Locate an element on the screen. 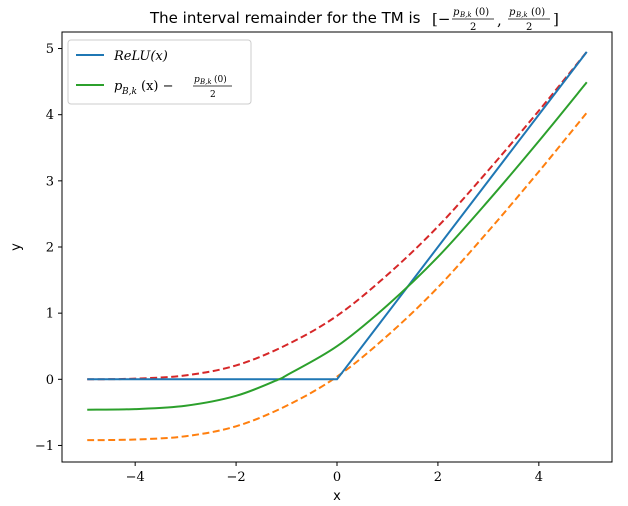 Image resolution: width=628 pixels, height=506 pixels. y-axis-ticks: −1 0 1 2 3 4 5 is located at coordinates (48, 248).